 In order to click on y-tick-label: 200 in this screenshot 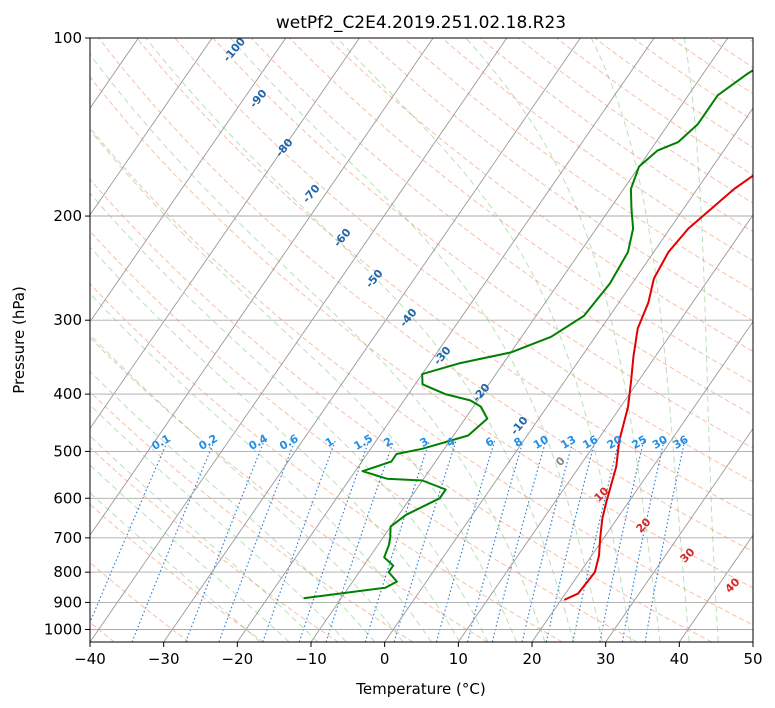, I will do `click(67, 216)`.